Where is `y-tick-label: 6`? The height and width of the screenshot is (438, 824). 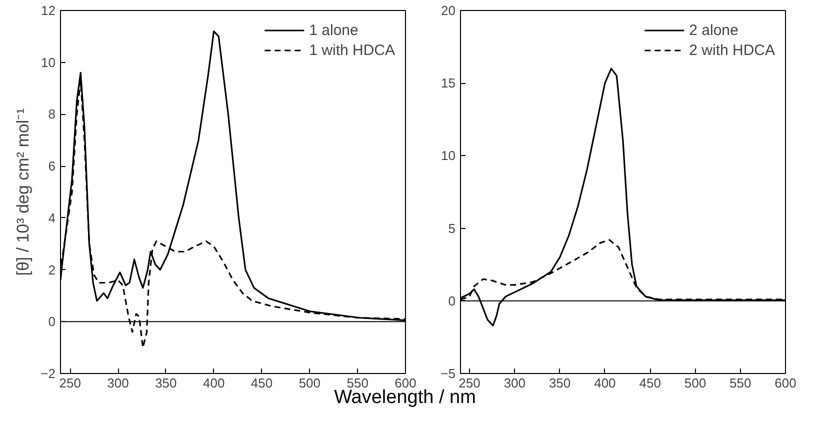 y-tick-label: 6 is located at coordinates (52, 166).